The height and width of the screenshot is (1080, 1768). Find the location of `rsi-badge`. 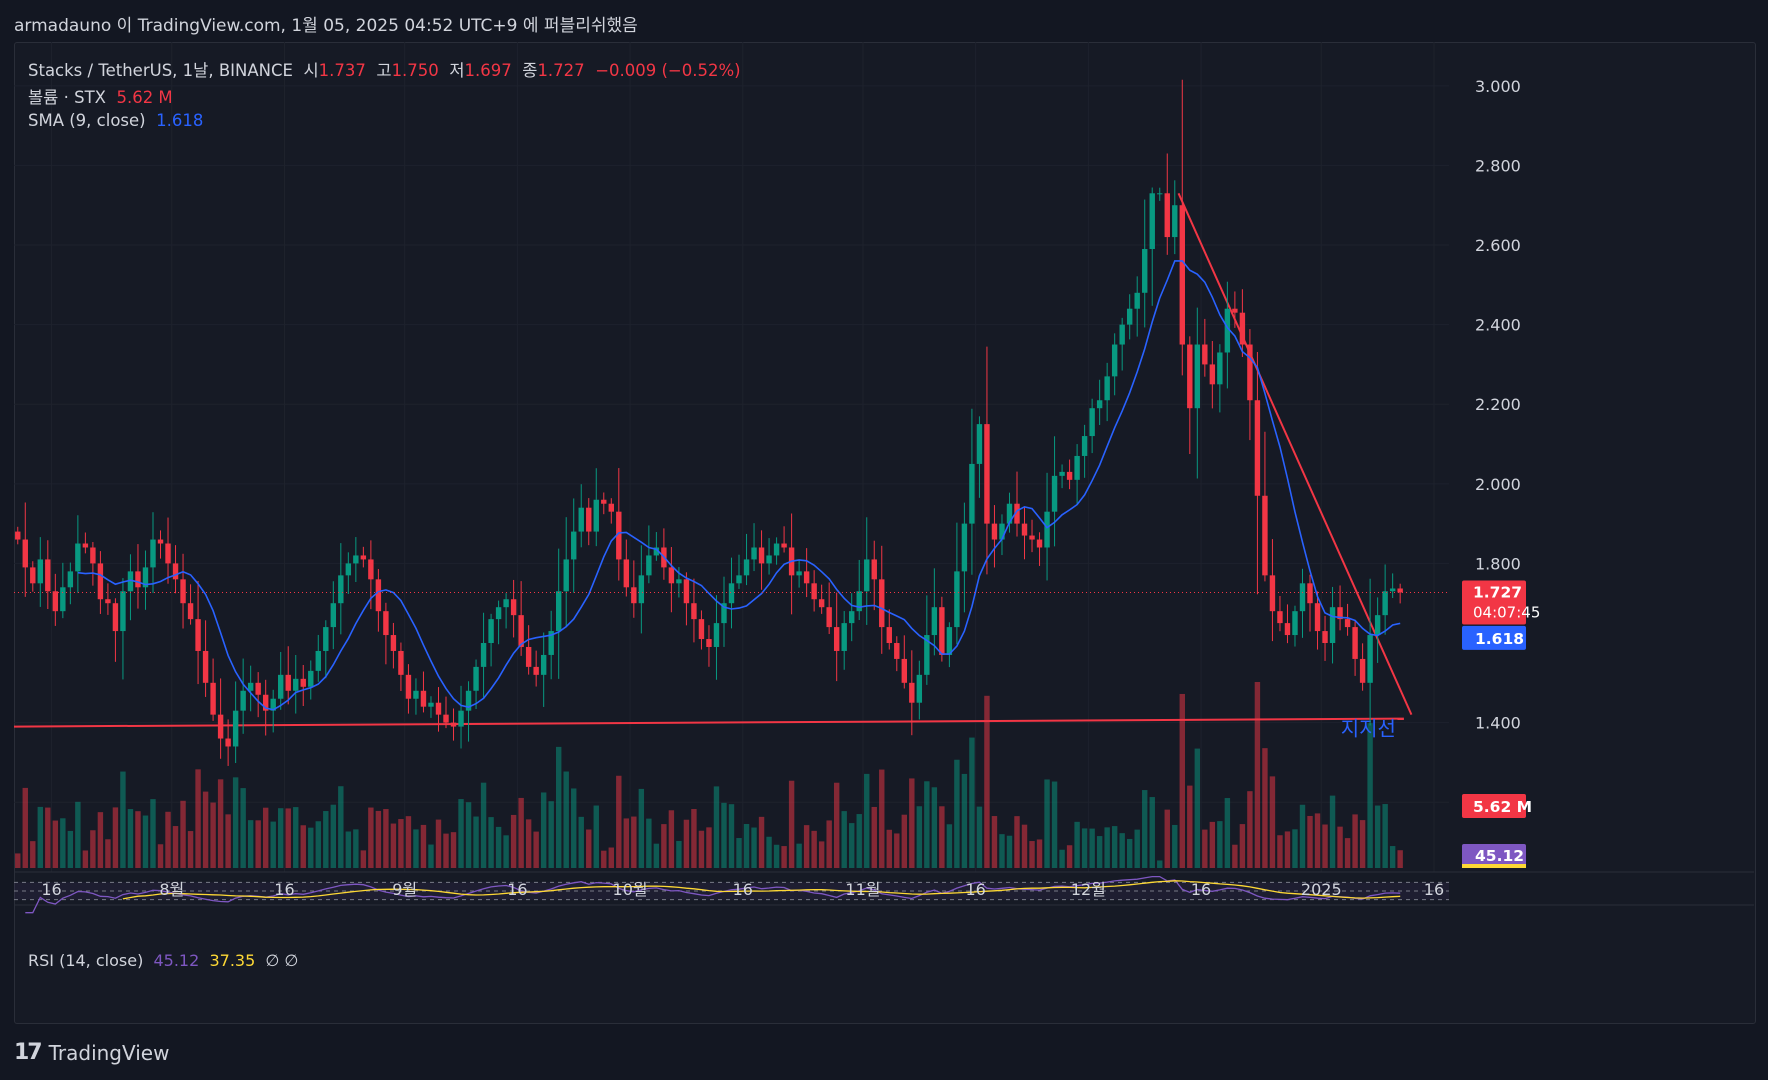

rsi-badge is located at coordinates (1494, 856).